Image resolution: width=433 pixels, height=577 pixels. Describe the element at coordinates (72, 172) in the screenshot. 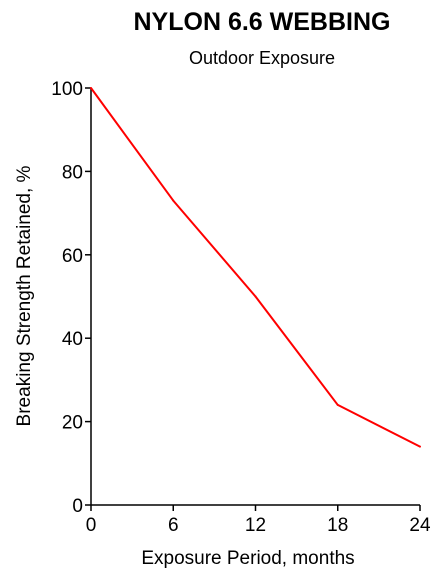

I see `y-tick-label: 80` at that location.